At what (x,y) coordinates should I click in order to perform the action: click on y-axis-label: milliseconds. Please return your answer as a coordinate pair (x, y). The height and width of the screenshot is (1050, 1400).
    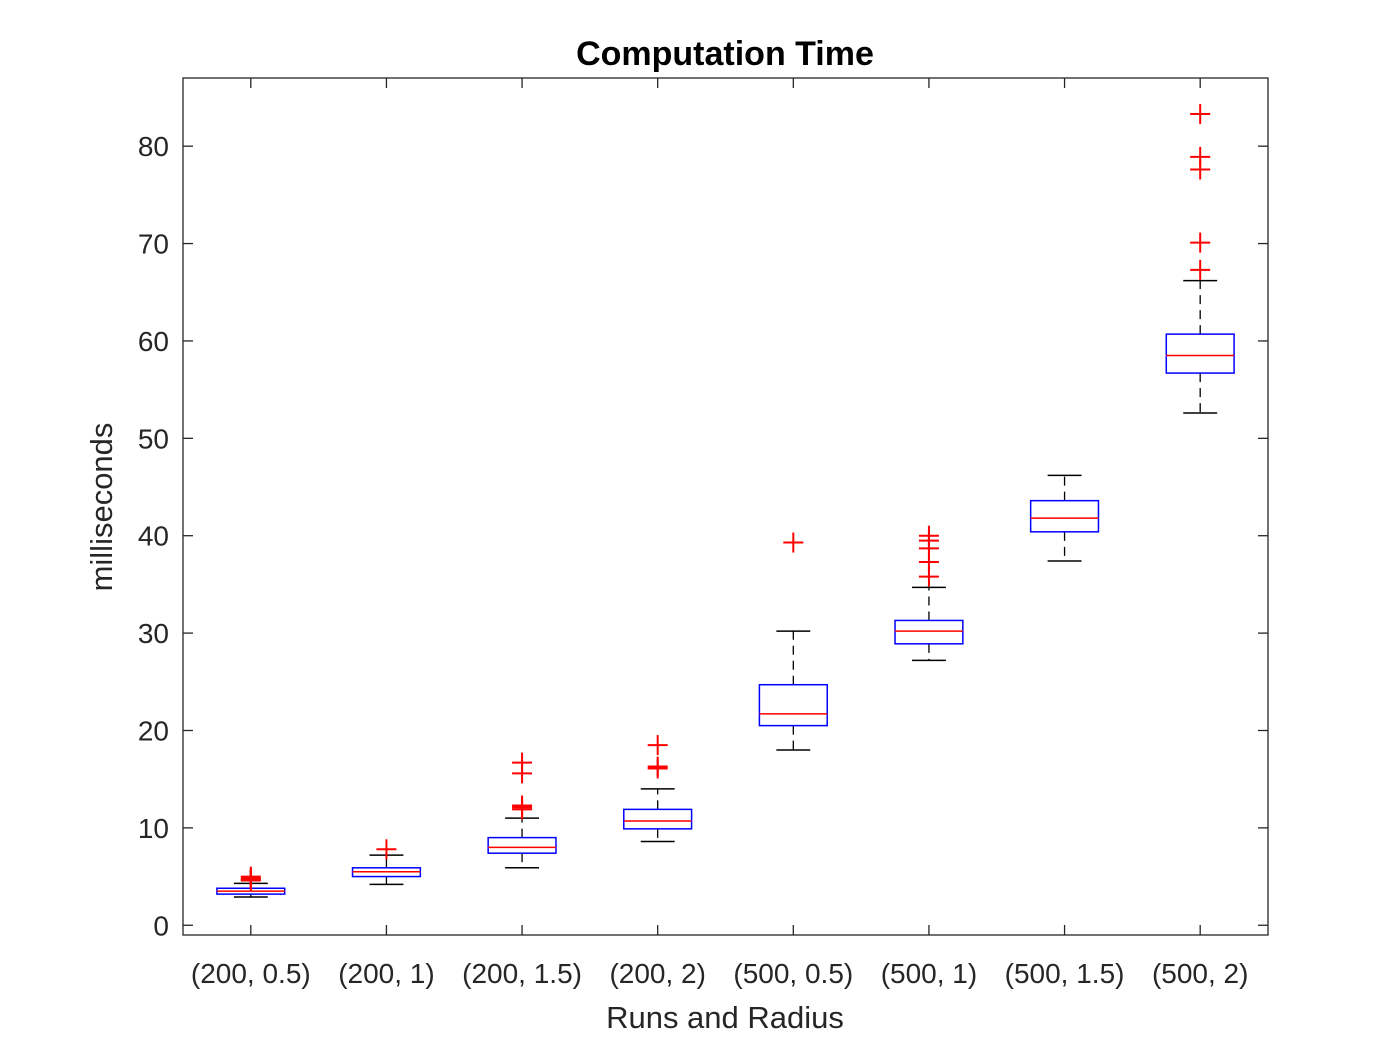
    Looking at the image, I should click on (101, 507).